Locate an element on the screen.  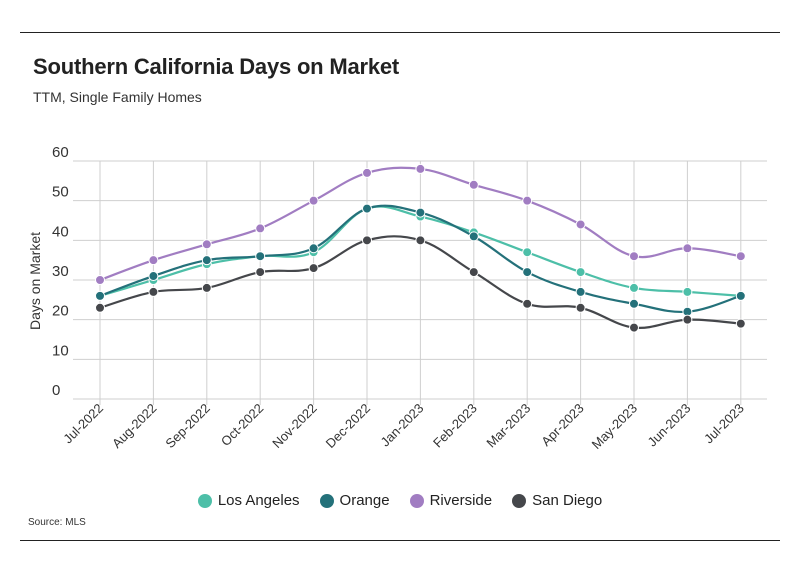
top-rule is located at coordinates (400, 32).